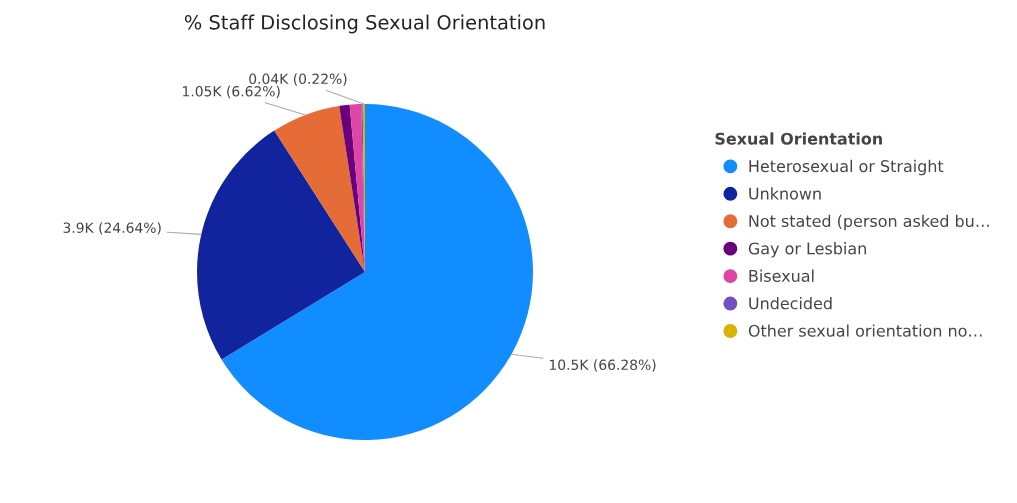 The image size is (1017, 503). What do you see at coordinates (231, 92) in the screenshot?
I see `data-label: 1.05K (6.62%)` at bounding box center [231, 92].